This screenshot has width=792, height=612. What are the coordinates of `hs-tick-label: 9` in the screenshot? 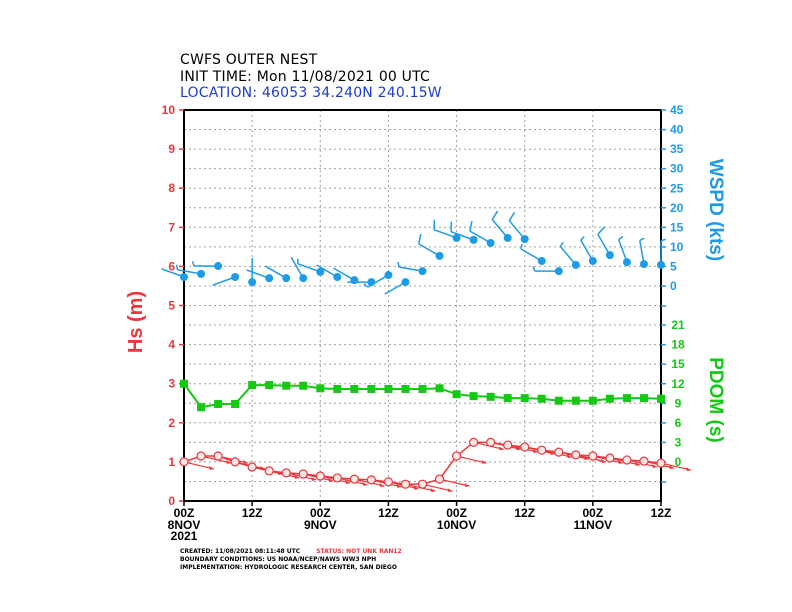 It's located at (171, 149).